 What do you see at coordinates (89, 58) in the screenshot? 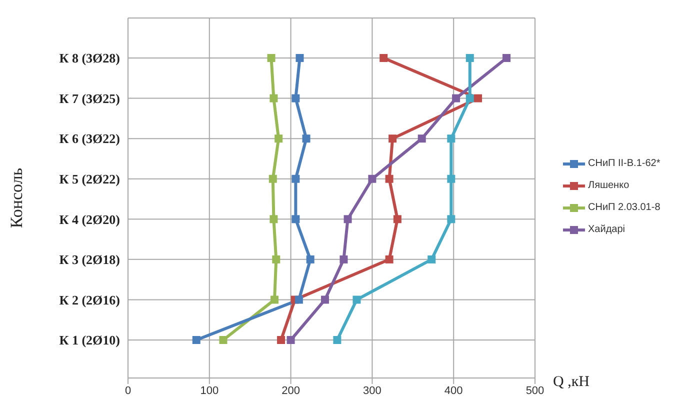
I see `y-tick-label: К 8 (3Ø28)` at bounding box center [89, 58].